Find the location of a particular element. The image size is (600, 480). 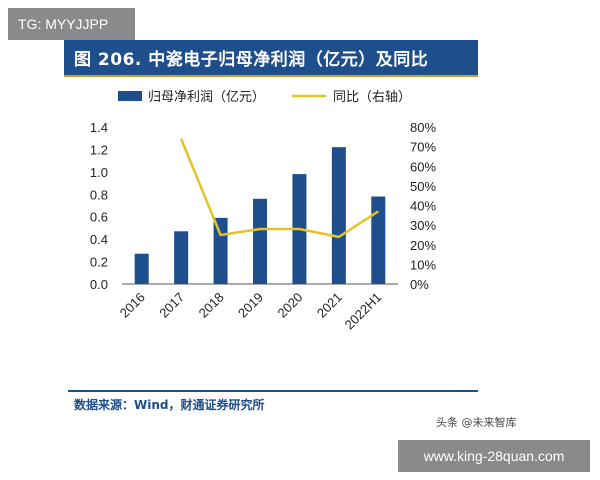

y-right-tick-label: 20% is located at coordinates (423, 245).